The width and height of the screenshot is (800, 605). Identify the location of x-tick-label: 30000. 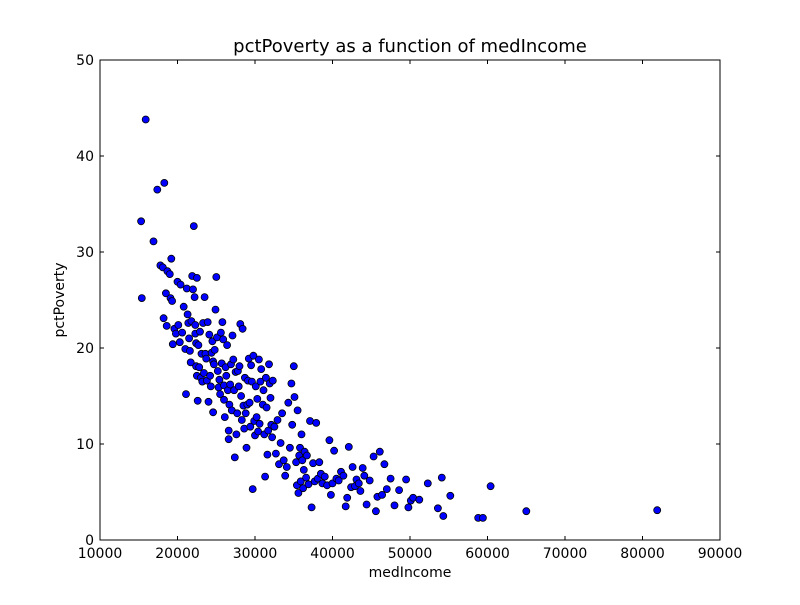
(255, 554).